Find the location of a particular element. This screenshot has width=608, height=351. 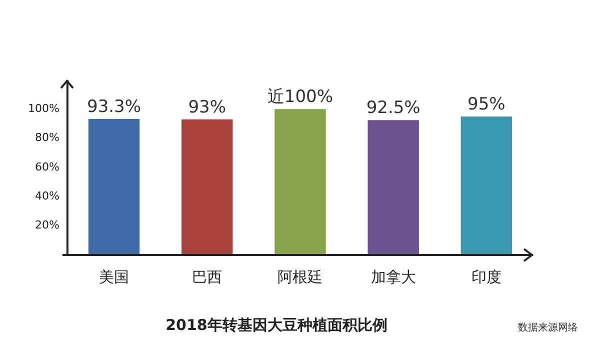

x-tick-label: 阿根廷 is located at coordinates (300, 277).